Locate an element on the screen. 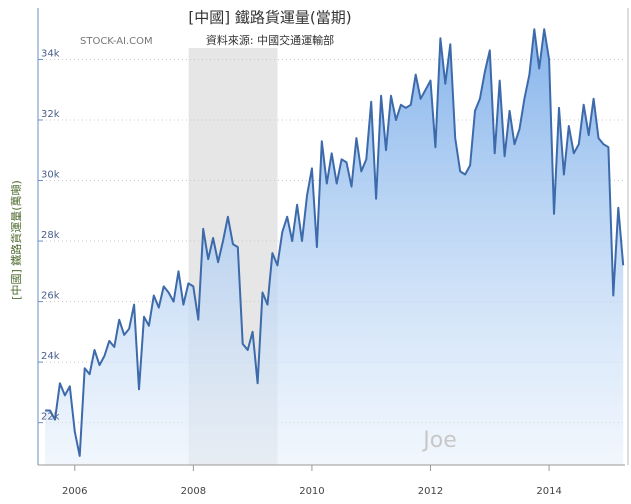 The image size is (631, 504). y-tick-label: 26k is located at coordinates (50, 296).